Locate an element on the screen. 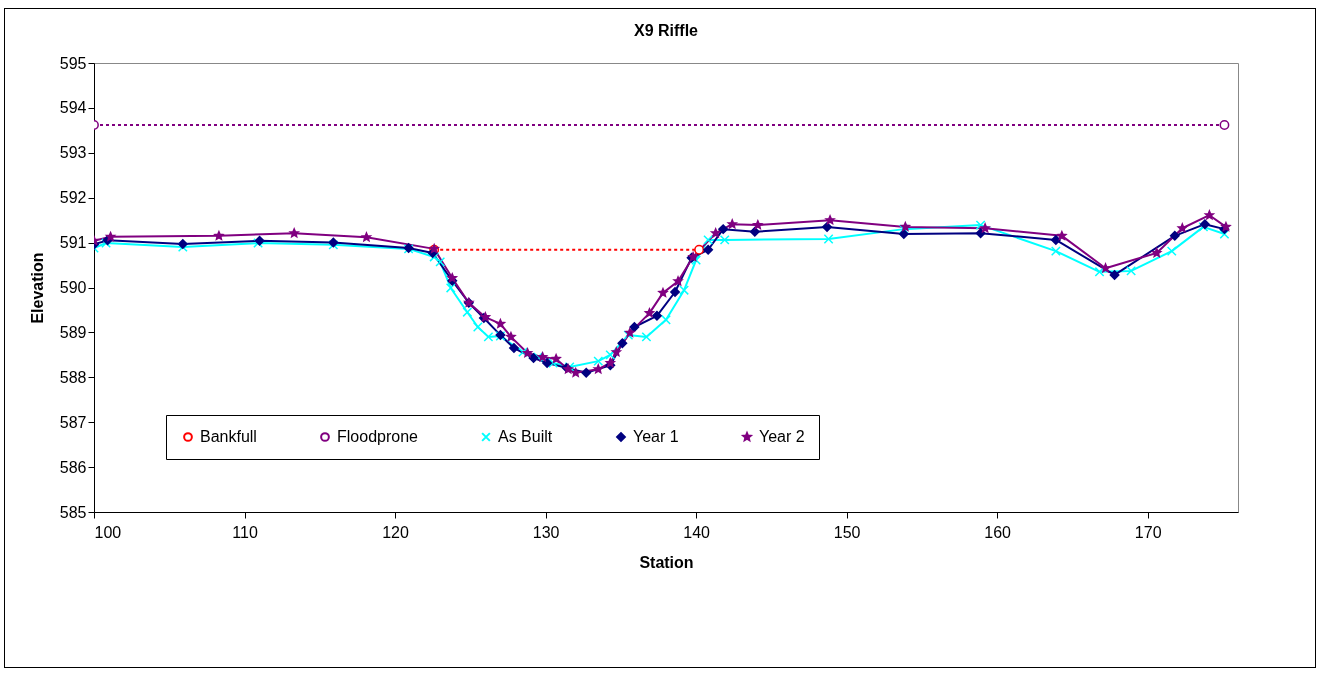  x-tick-label: 120 is located at coordinates (395, 532).